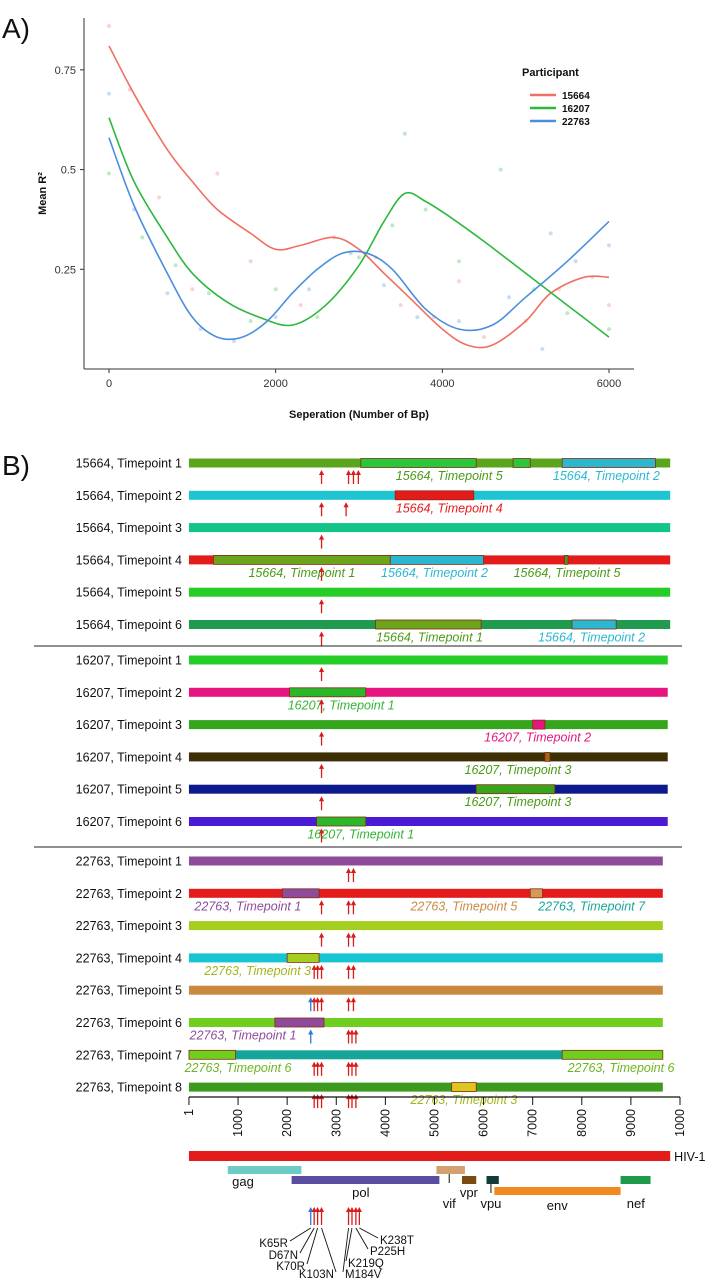 This screenshot has width=715, height=1285. Describe the element at coordinates (243, 1181) in the screenshot. I see `gene-label: gag` at that location.